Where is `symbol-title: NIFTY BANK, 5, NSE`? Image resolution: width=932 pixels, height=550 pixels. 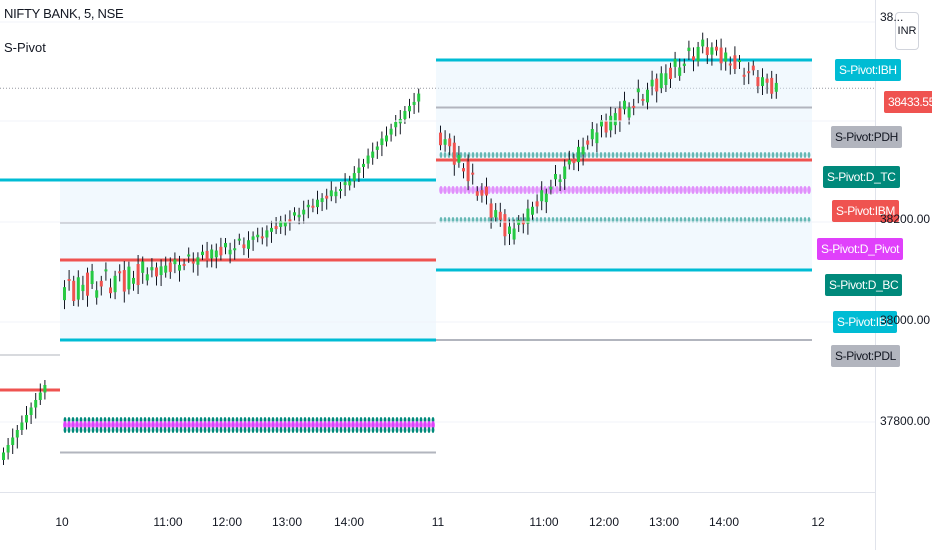
symbol-title: NIFTY BANK, 5, NSE is located at coordinates (64, 13).